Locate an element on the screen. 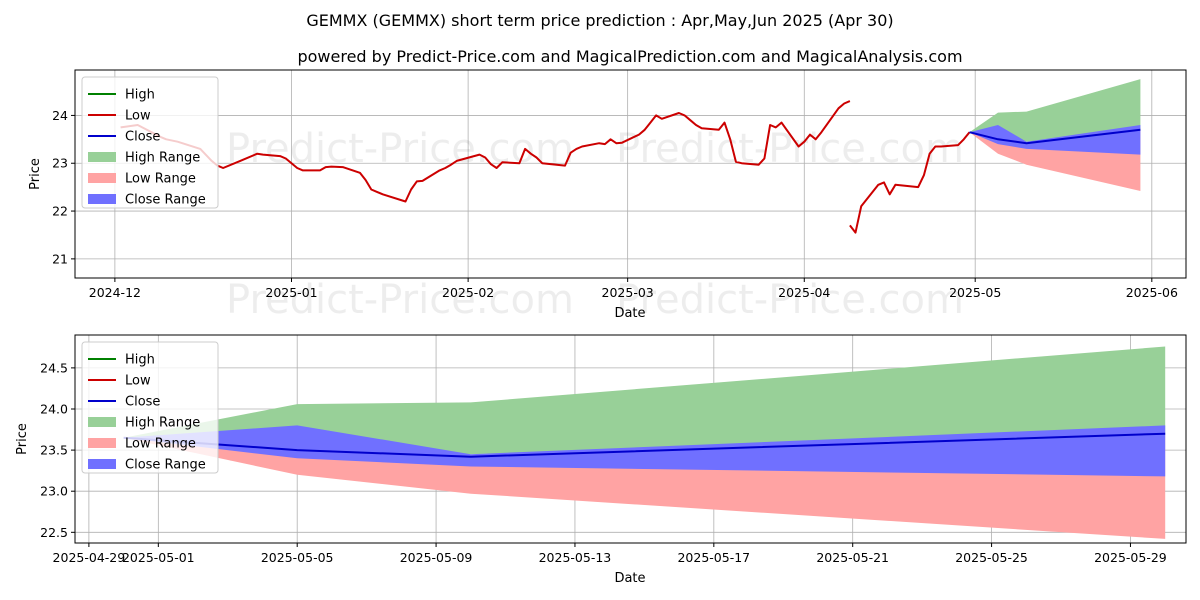 The width and height of the screenshot is (1200, 600). close-forecast-line is located at coordinates (1055, 136).